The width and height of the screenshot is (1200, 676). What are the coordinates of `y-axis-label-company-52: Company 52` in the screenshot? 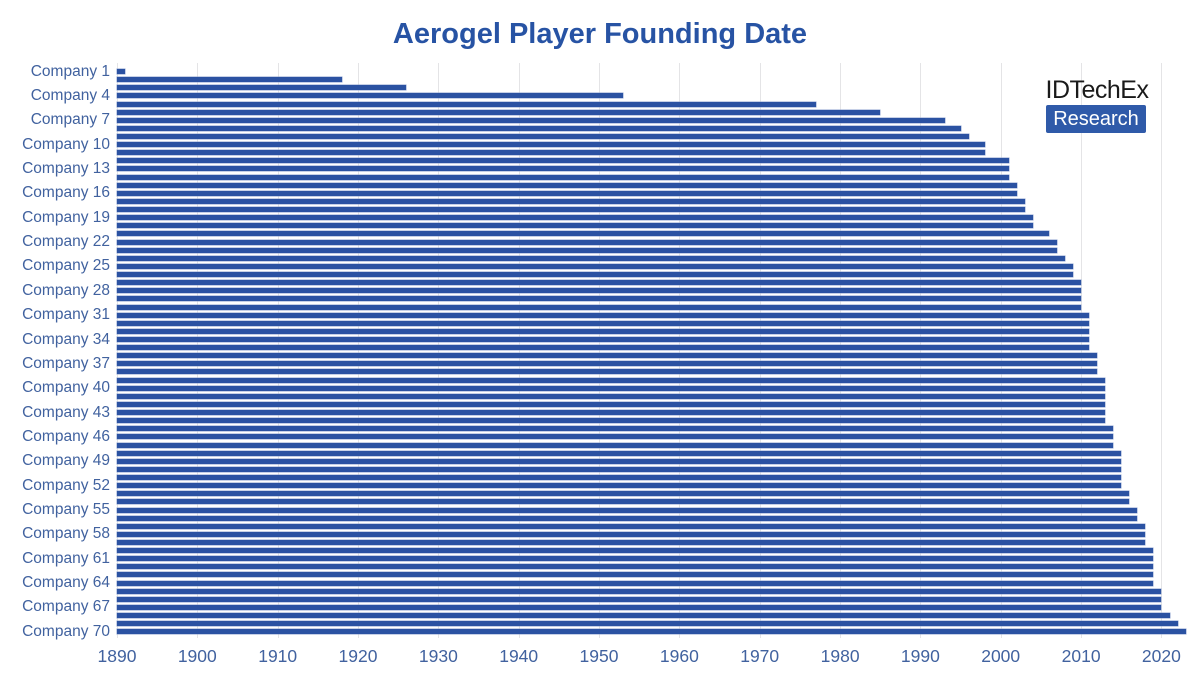 It's located at (66, 485).